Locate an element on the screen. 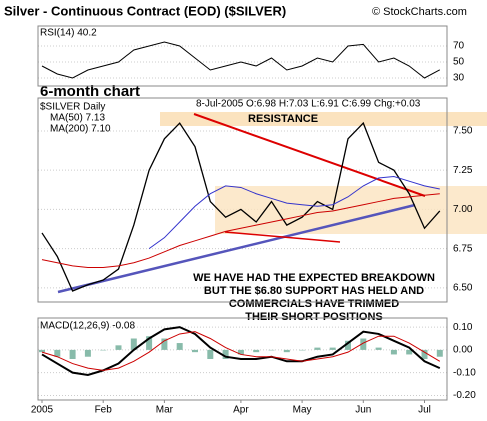 This screenshot has width=487, height=421. y-tick-label: 70 is located at coordinates (459, 46).